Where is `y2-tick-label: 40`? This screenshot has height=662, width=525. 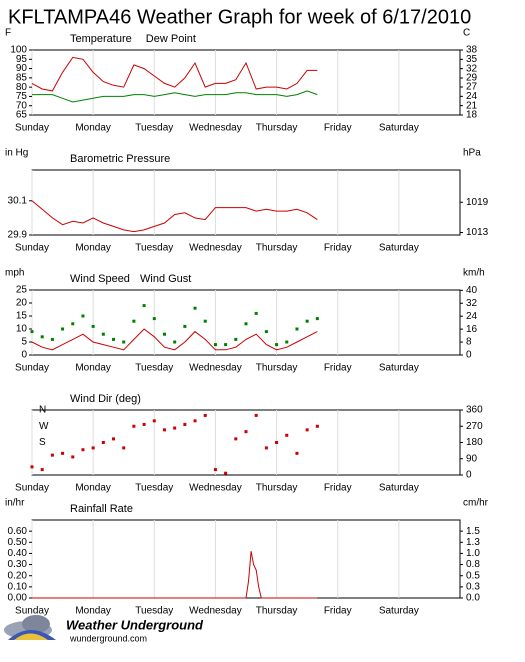 y2-tick-label: 40 is located at coordinates (472, 290).